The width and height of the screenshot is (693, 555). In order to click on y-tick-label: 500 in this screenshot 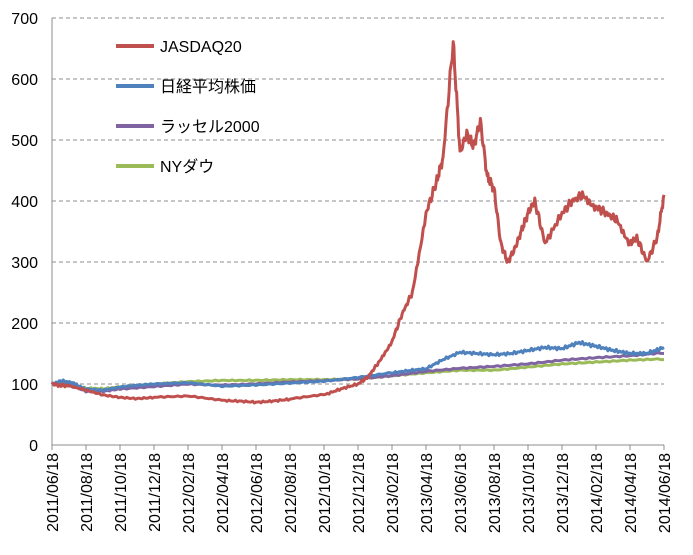, I will do `click(24, 141)`.